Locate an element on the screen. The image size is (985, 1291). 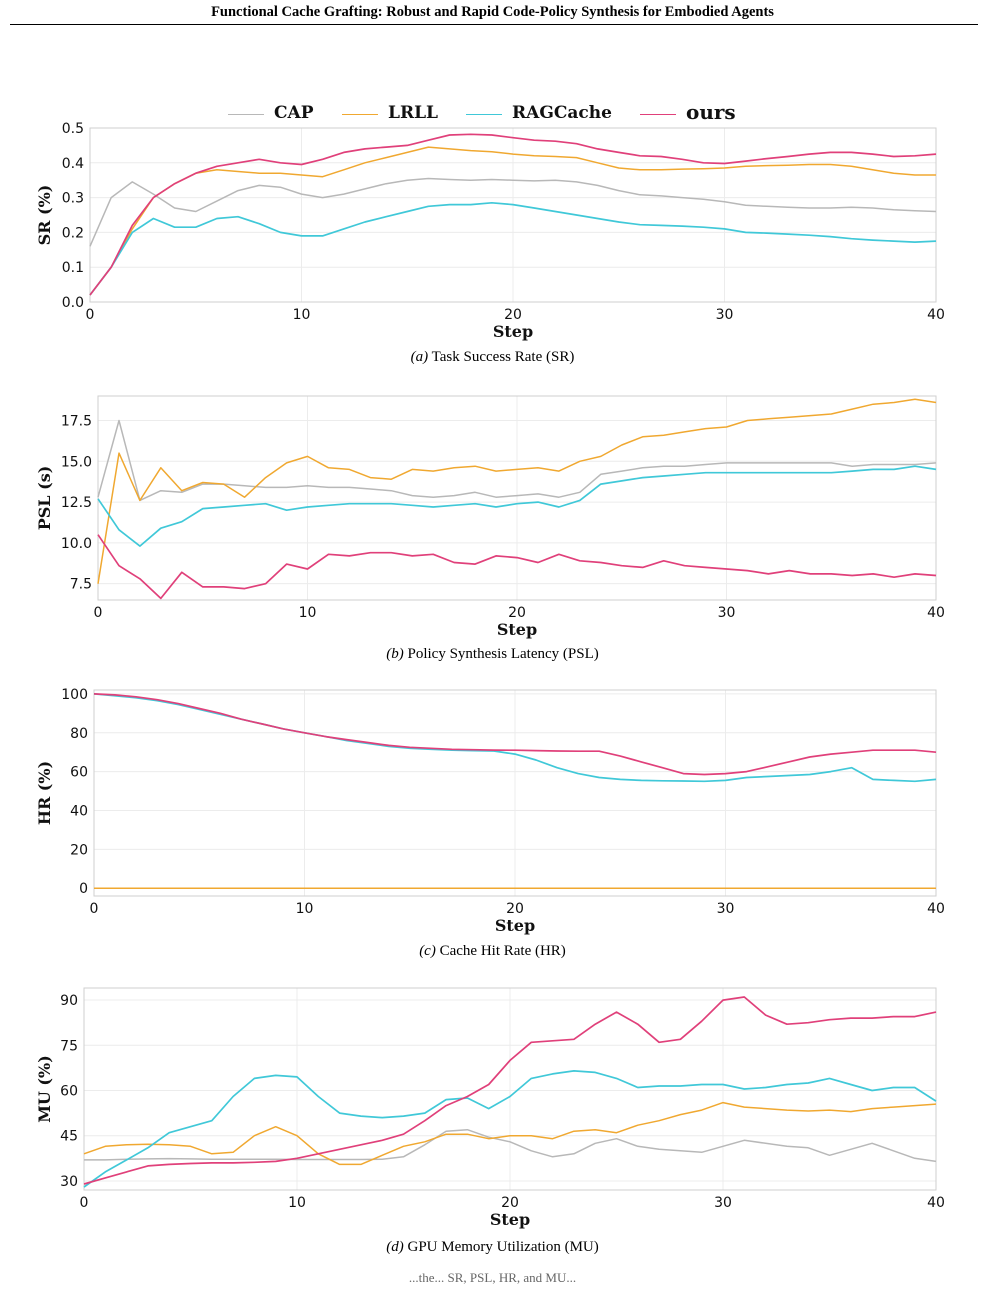
y-tick-label: 0.0 is located at coordinates (73, 303).